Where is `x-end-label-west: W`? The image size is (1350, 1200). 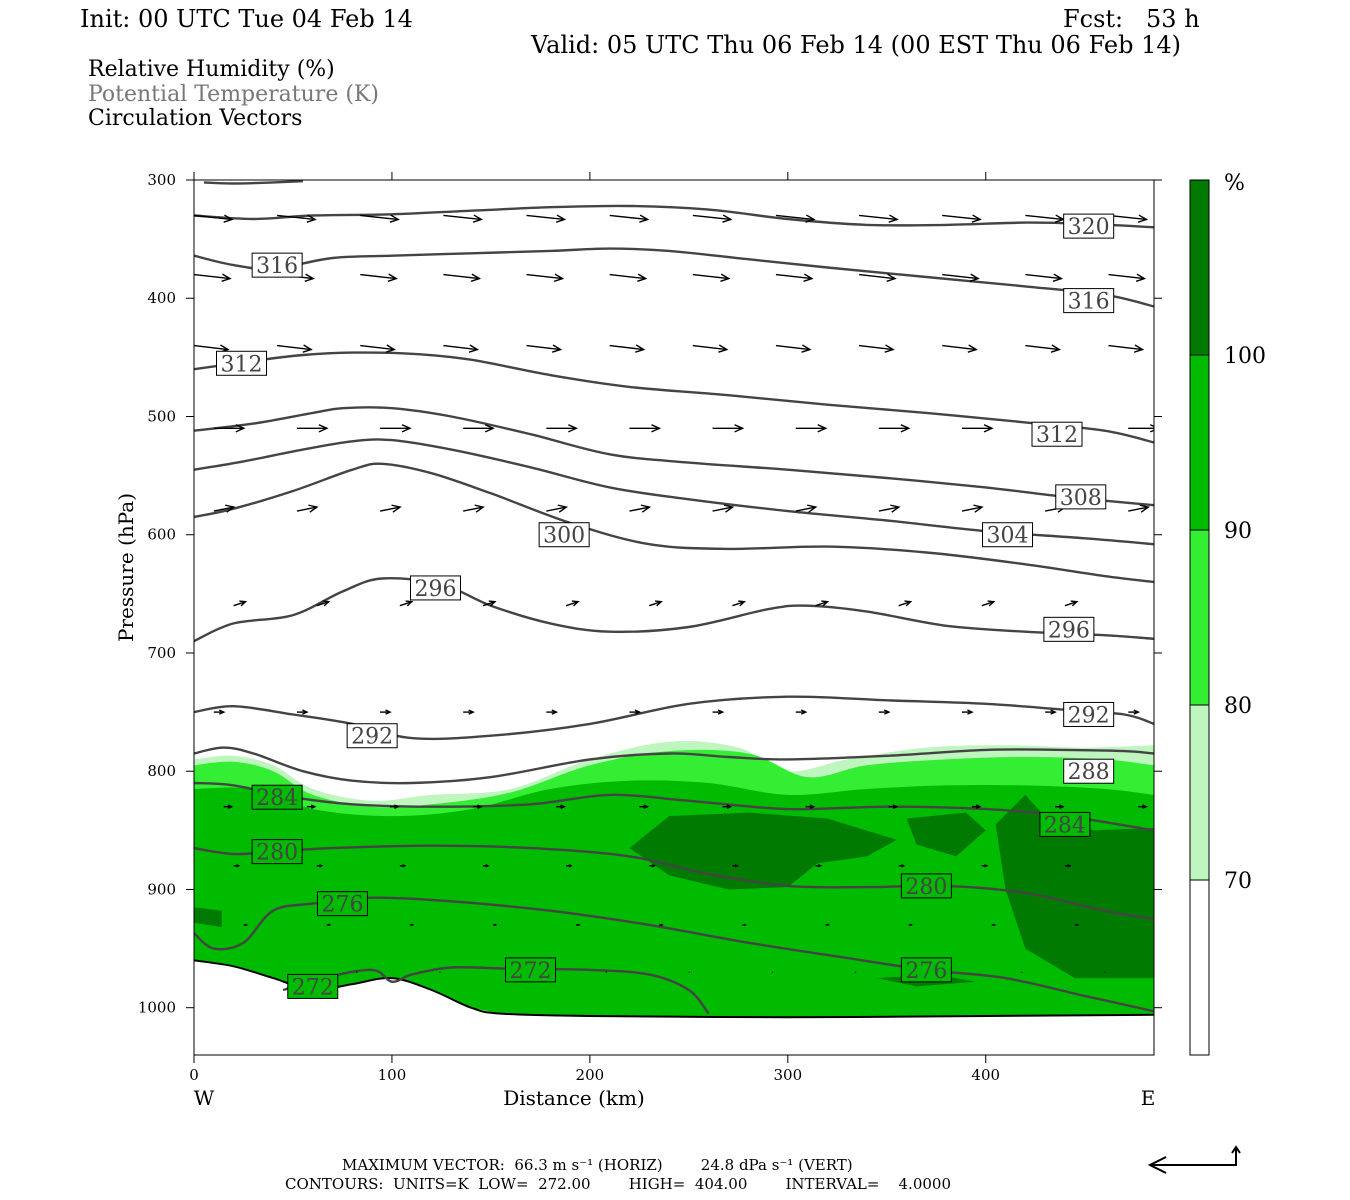 x-end-label-west: W is located at coordinates (204, 1098).